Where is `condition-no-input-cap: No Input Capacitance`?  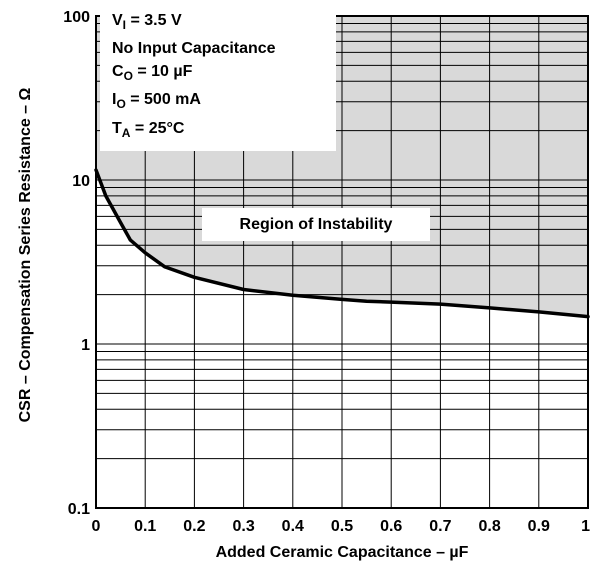 condition-no-input-cap: No Input Capacitance is located at coordinates (194, 49).